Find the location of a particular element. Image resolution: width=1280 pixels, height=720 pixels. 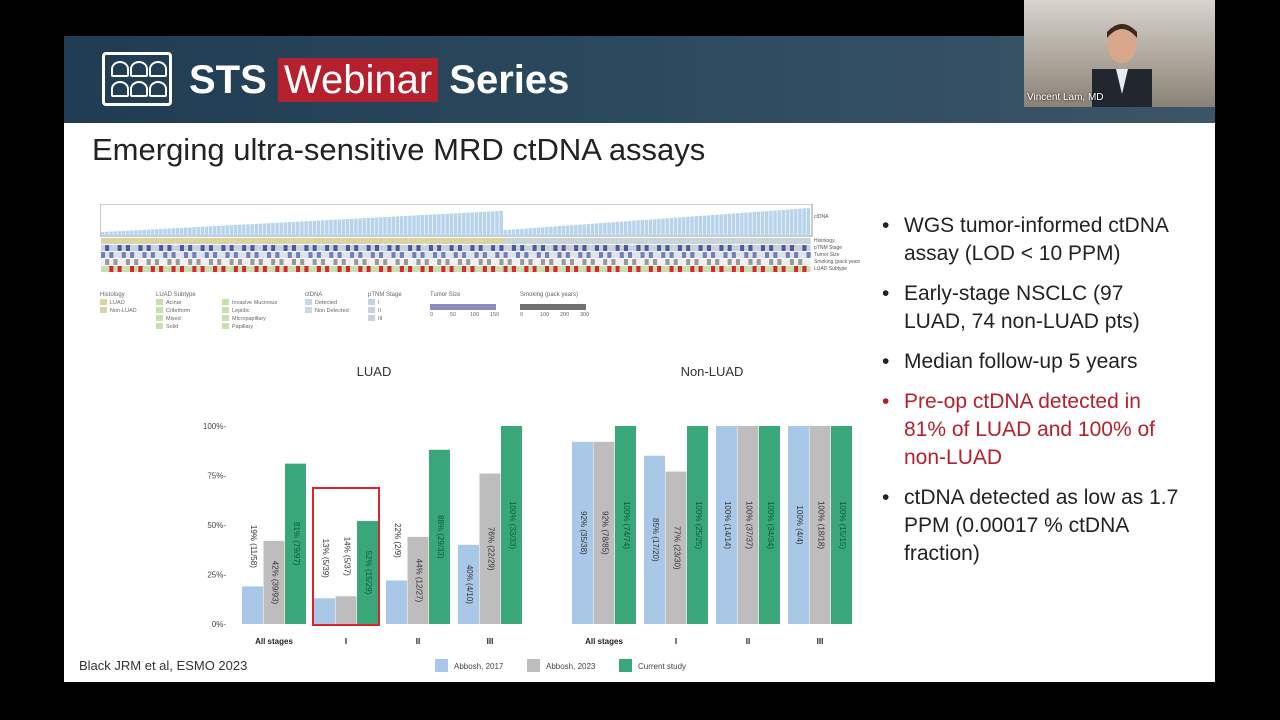

bar-data-label: 76% (22/29) is located at coordinates (490, 549).